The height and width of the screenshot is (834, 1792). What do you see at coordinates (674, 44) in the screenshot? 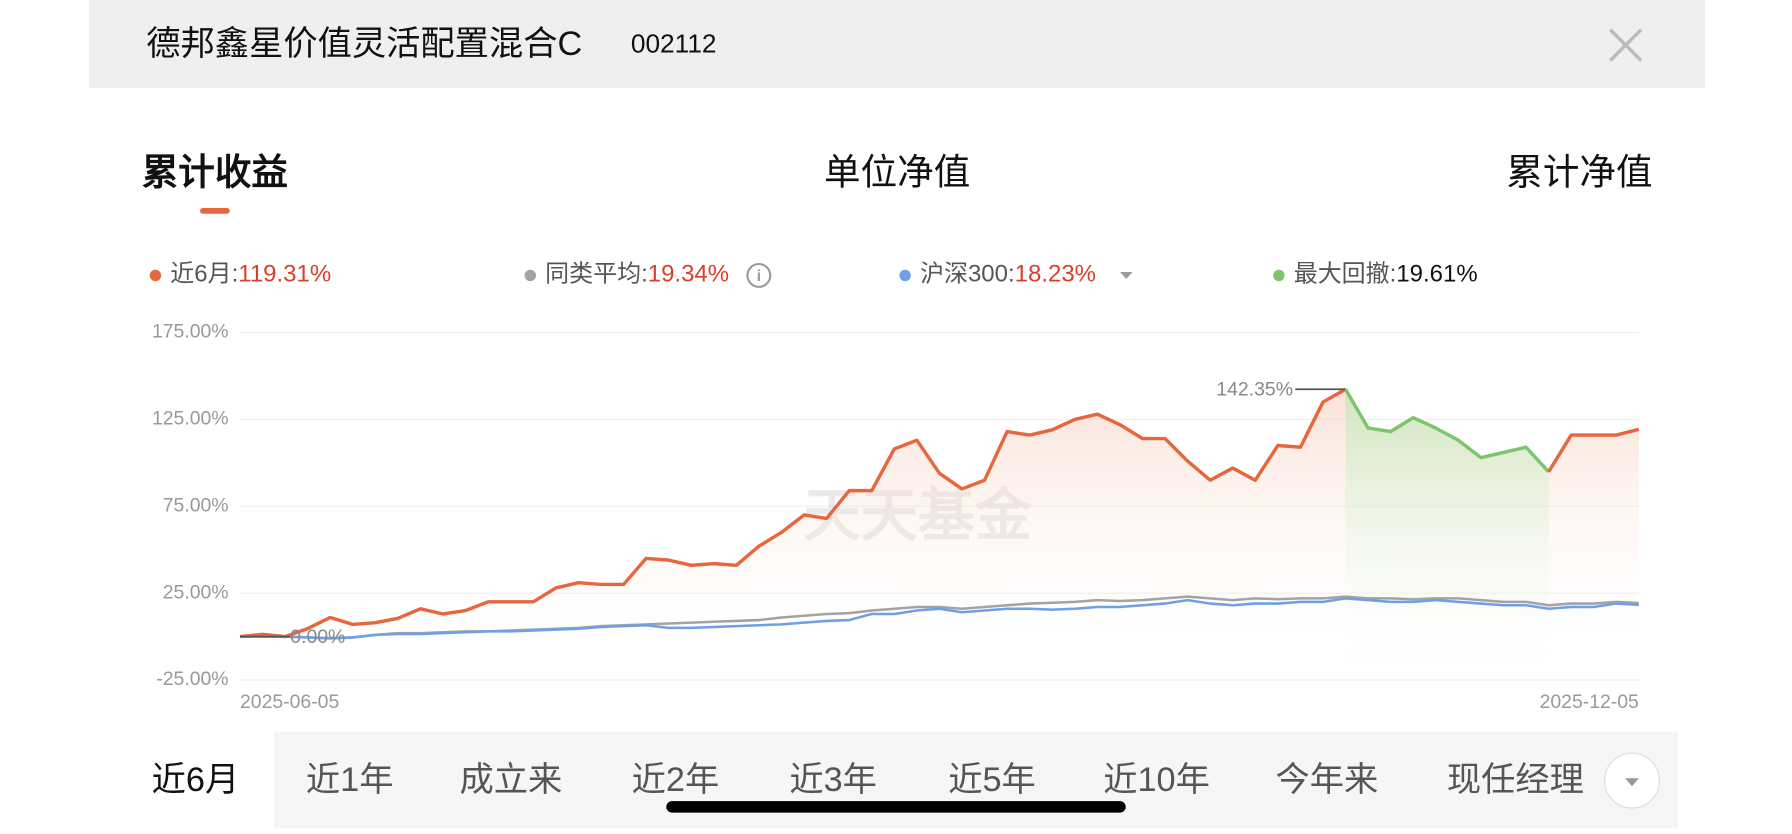
I see `fund-code: 002112` at bounding box center [674, 44].